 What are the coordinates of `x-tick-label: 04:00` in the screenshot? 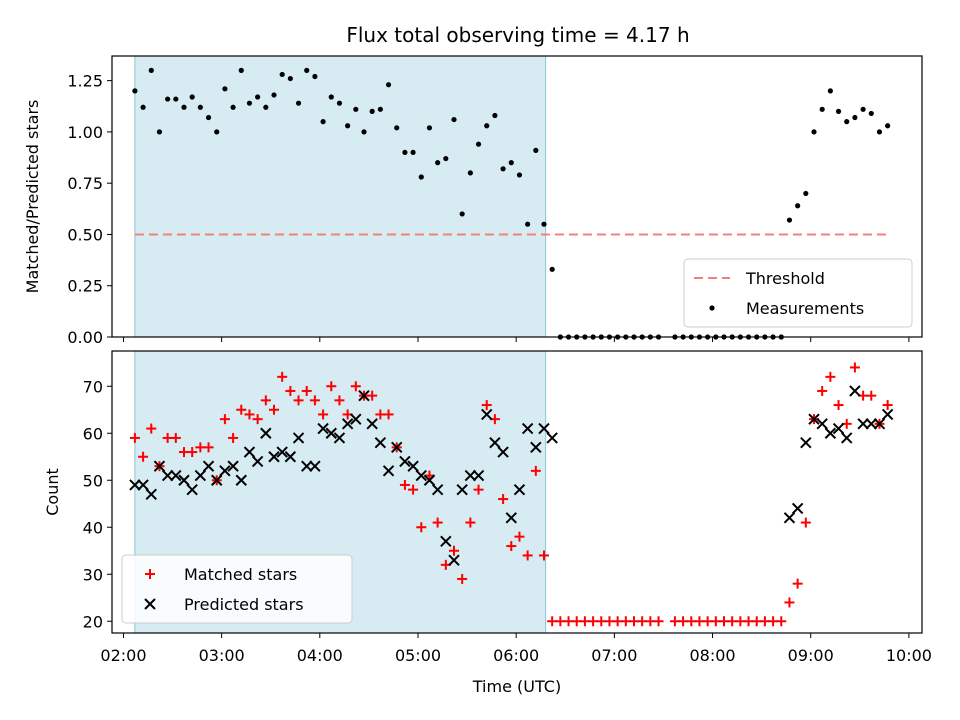 It's located at (320, 655).